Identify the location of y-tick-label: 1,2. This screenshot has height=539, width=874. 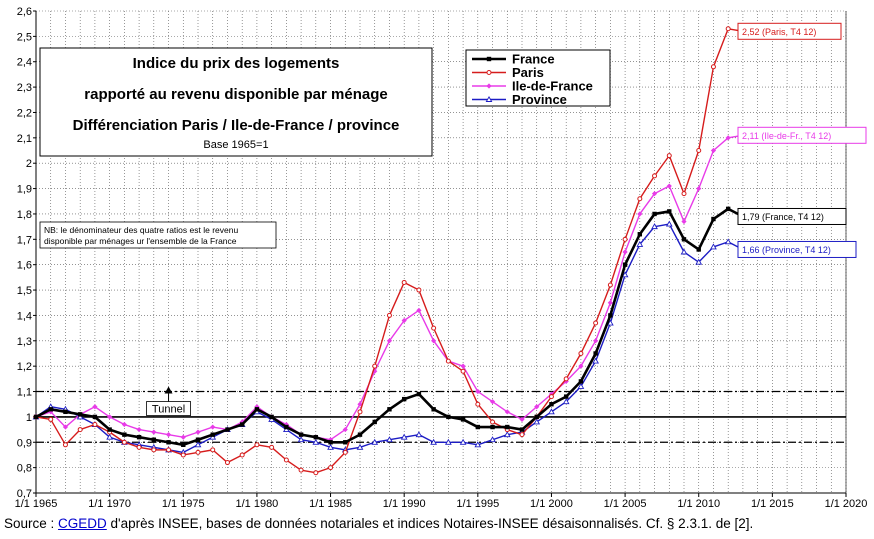
(24, 367).